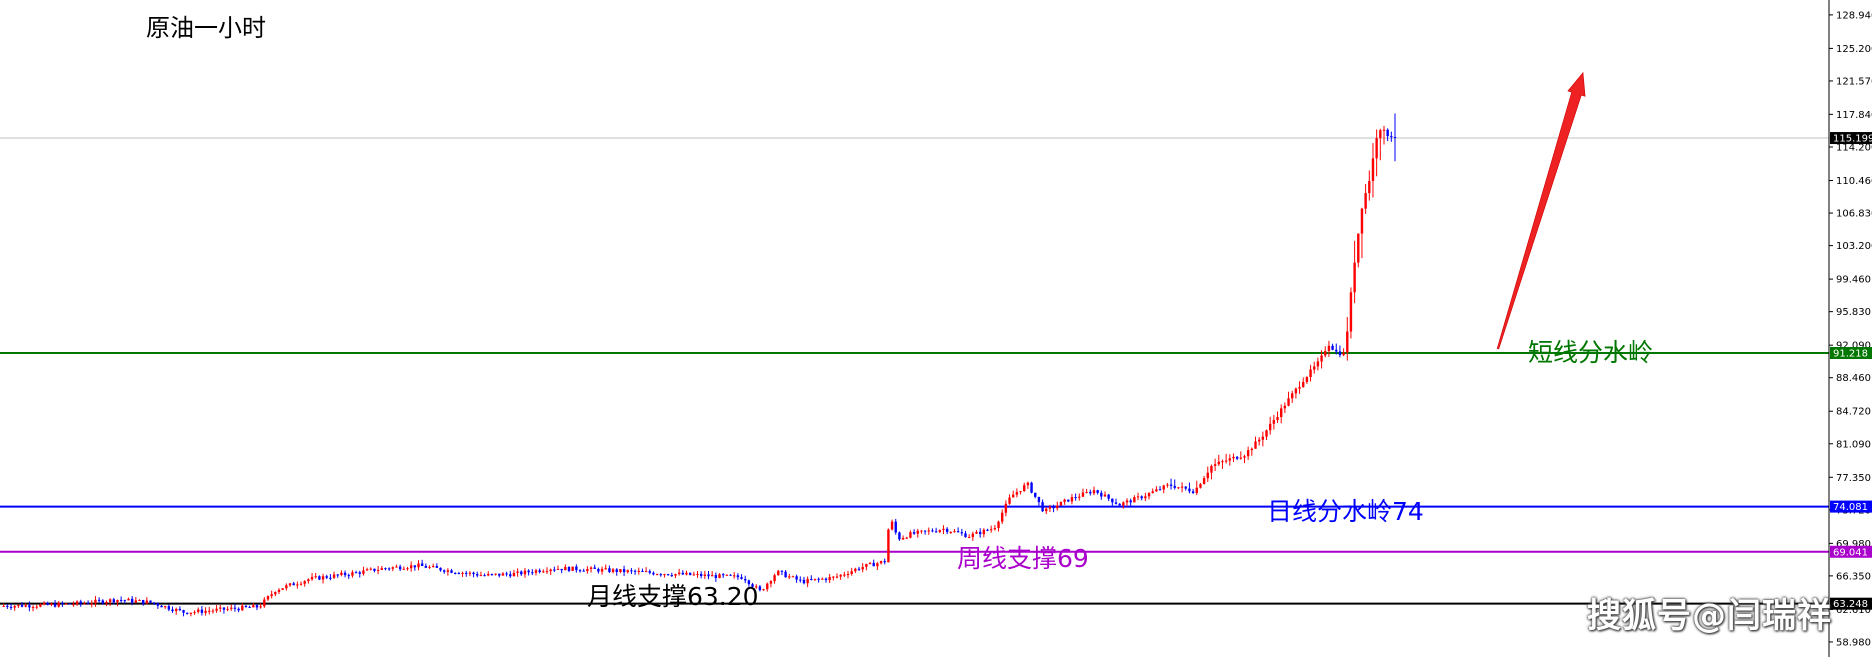 This screenshot has width=1872, height=657. I want to click on current-price-tag-bg, so click(1851, 138).